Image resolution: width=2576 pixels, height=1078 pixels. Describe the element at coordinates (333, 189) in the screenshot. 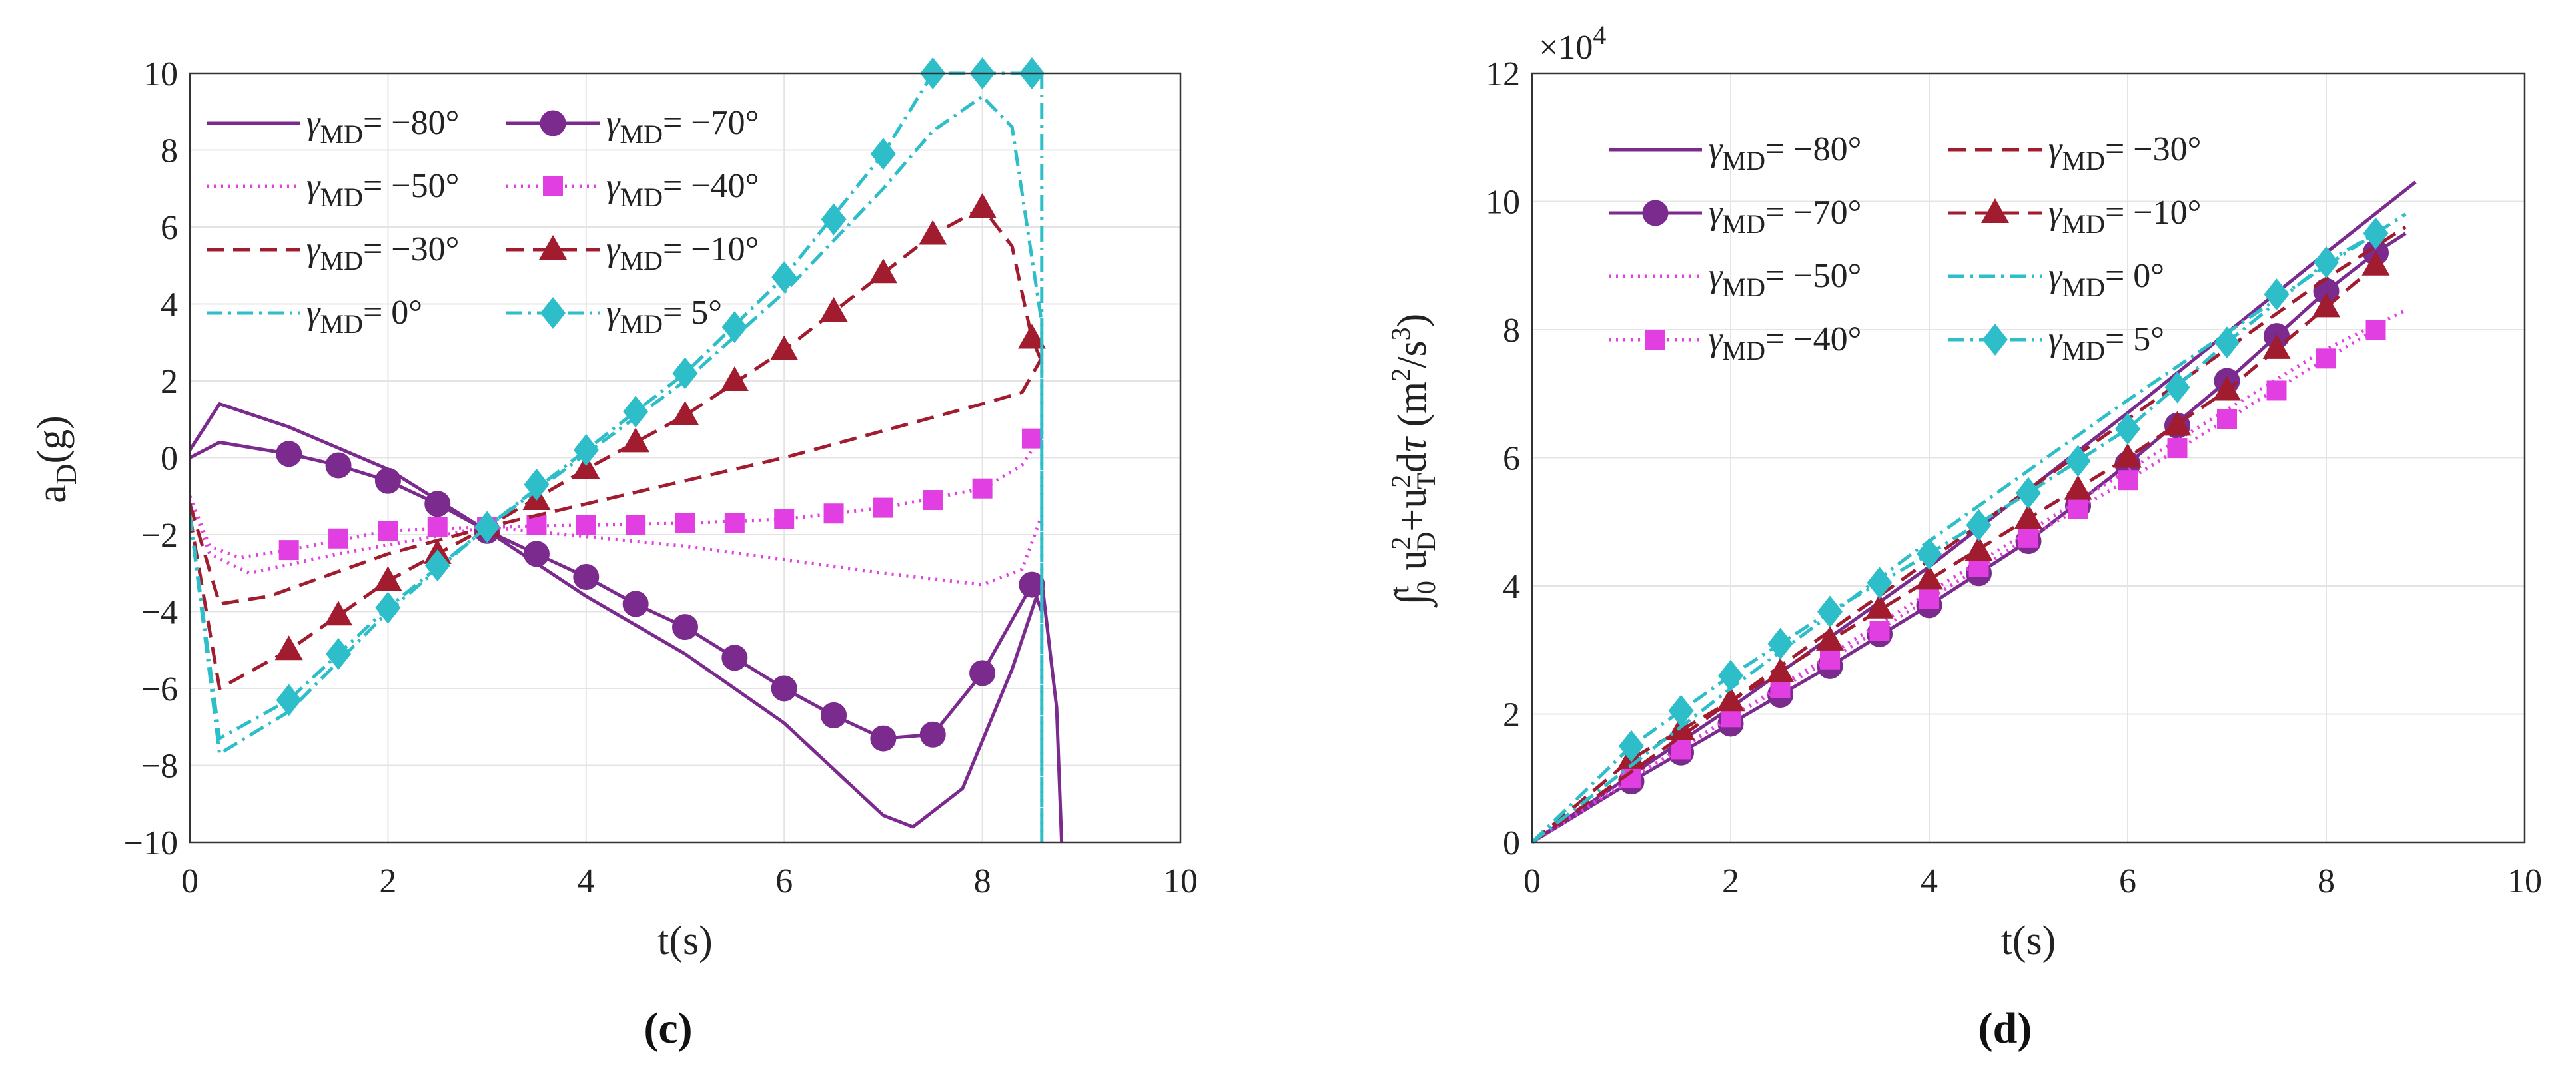

I see `legend-entry-m50: γMD= −50°` at that location.